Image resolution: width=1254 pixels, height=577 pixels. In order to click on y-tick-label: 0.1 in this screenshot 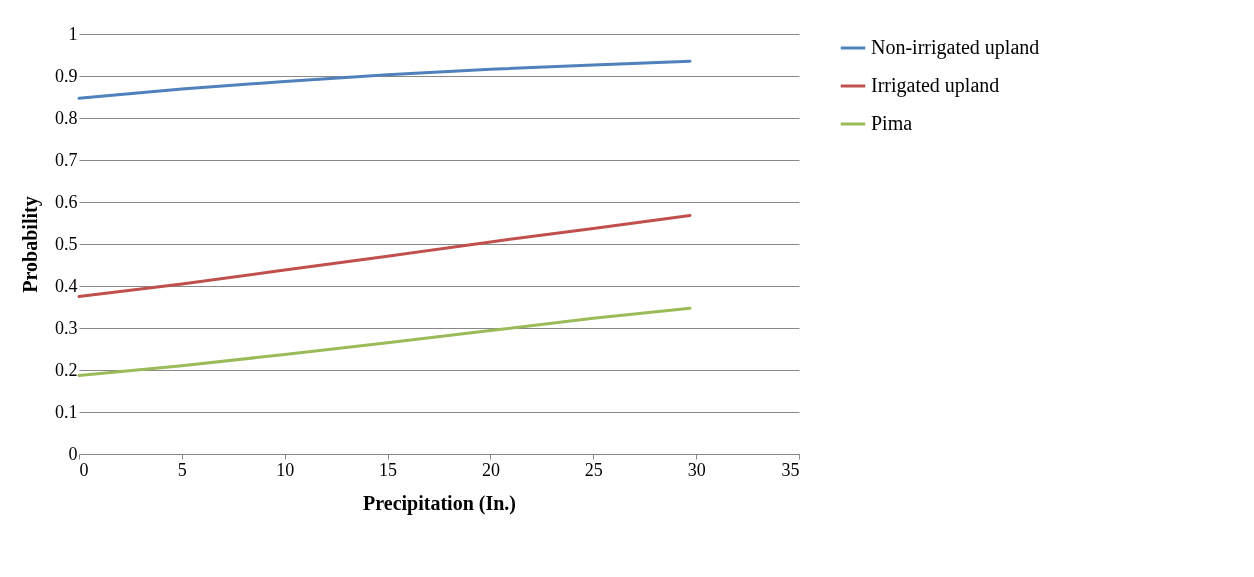, I will do `click(66, 411)`.